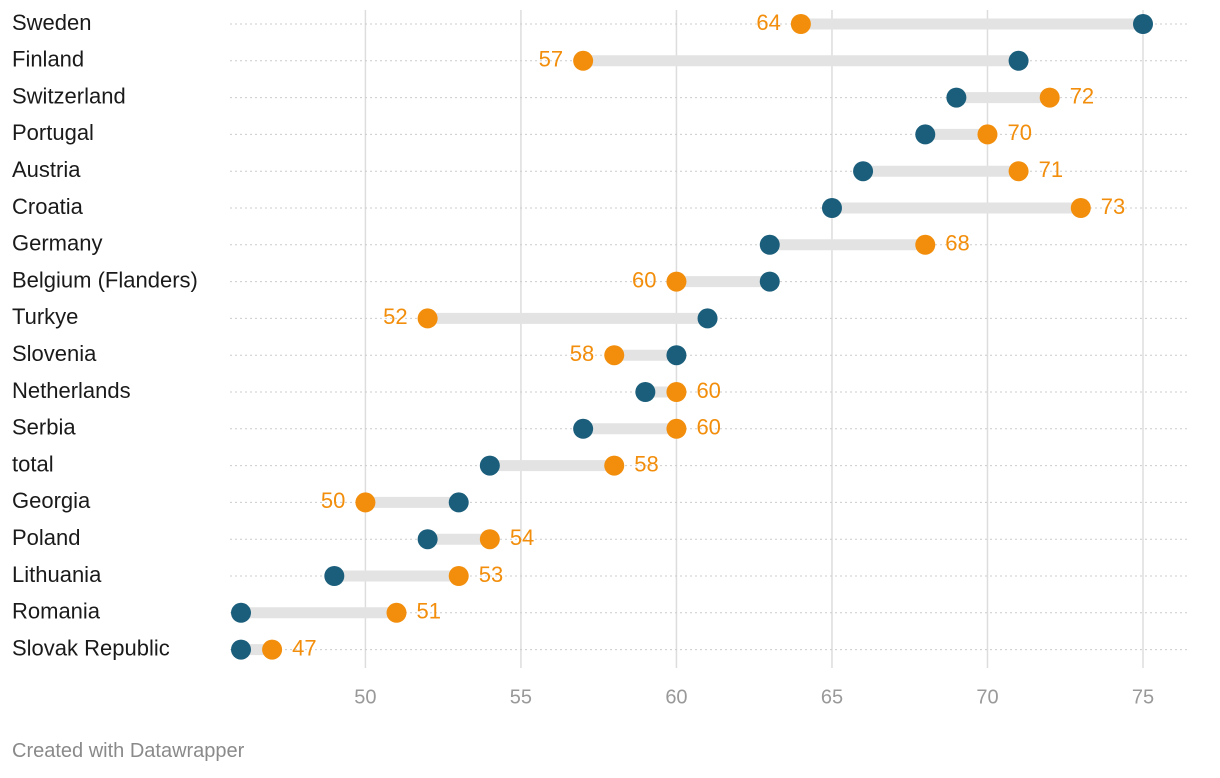 Image resolution: width=1220 pixels, height=778 pixels. What do you see at coordinates (304, 647) in the screenshot?
I see `value-label: 47` at bounding box center [304, 647].